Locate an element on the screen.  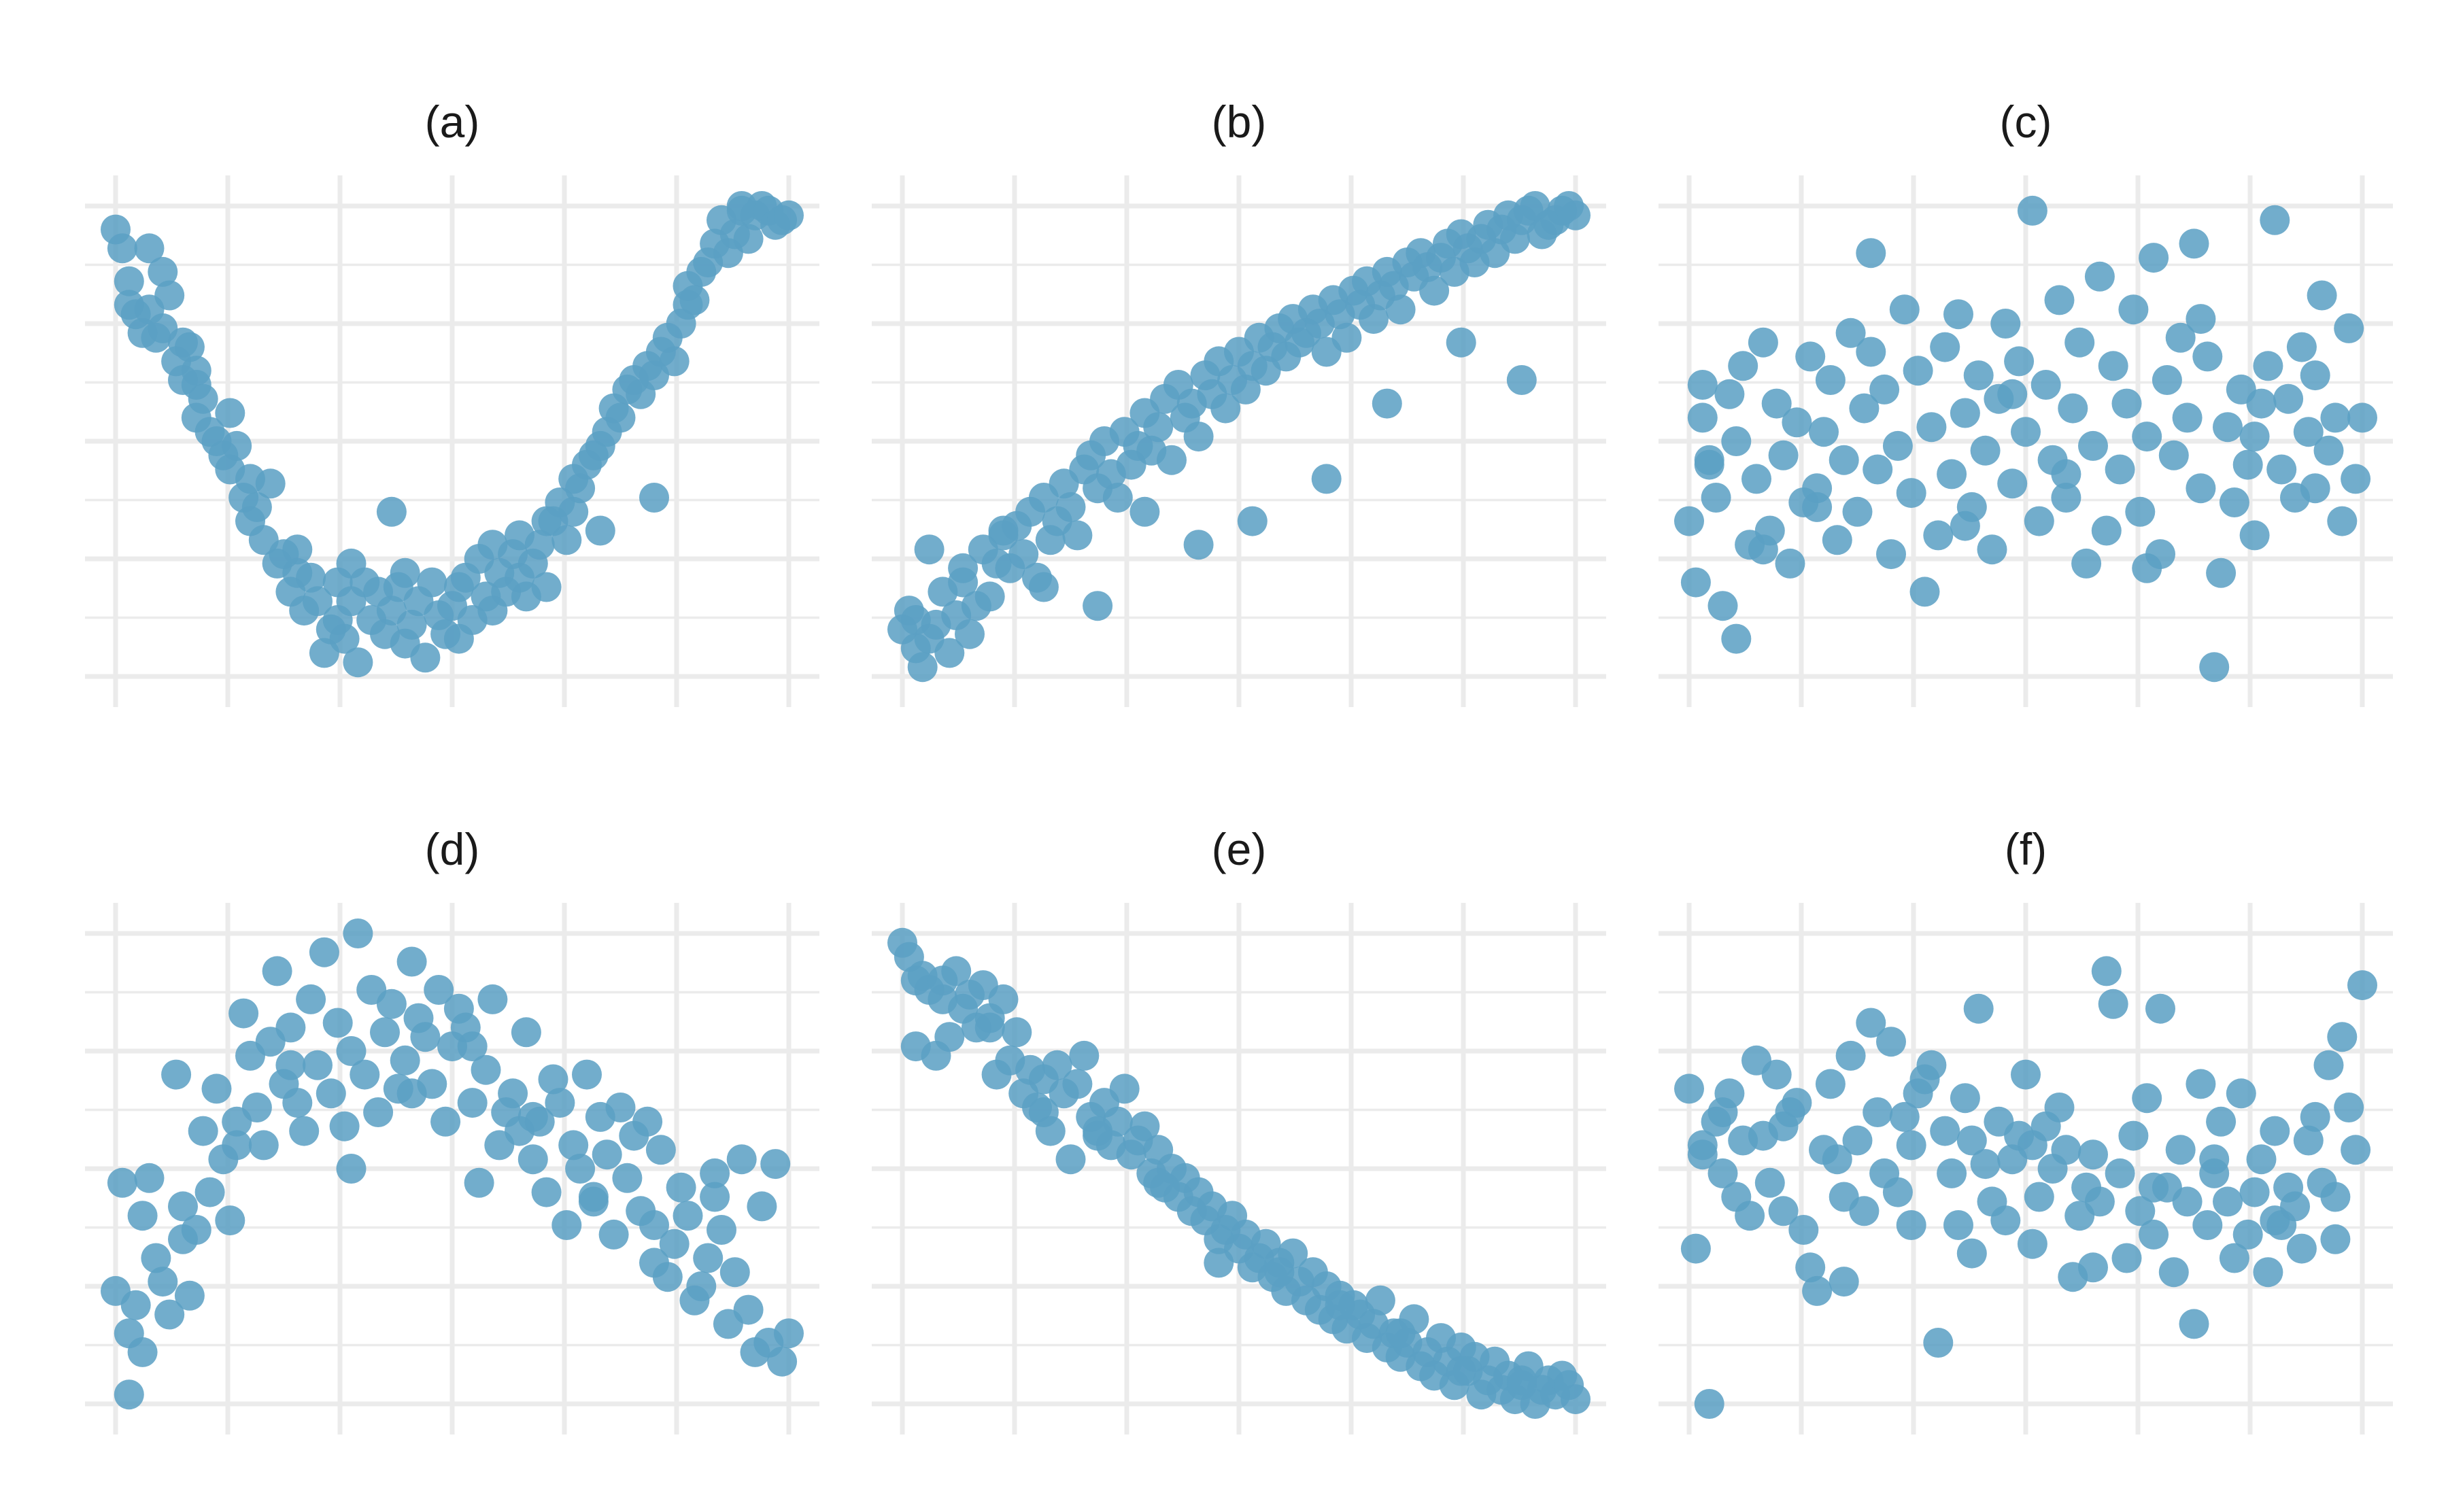
panel-grid-d is located at coordinates (452, 1168).